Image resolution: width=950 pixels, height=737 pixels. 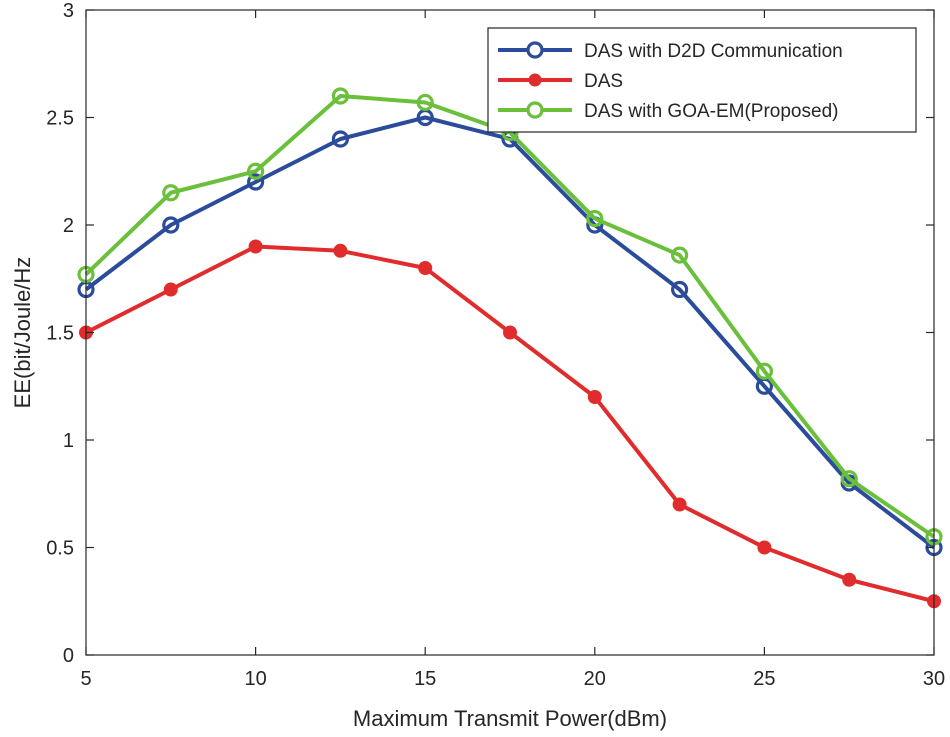 I want to click on y-tick-label: 0.5, so click(x=60, y=549).